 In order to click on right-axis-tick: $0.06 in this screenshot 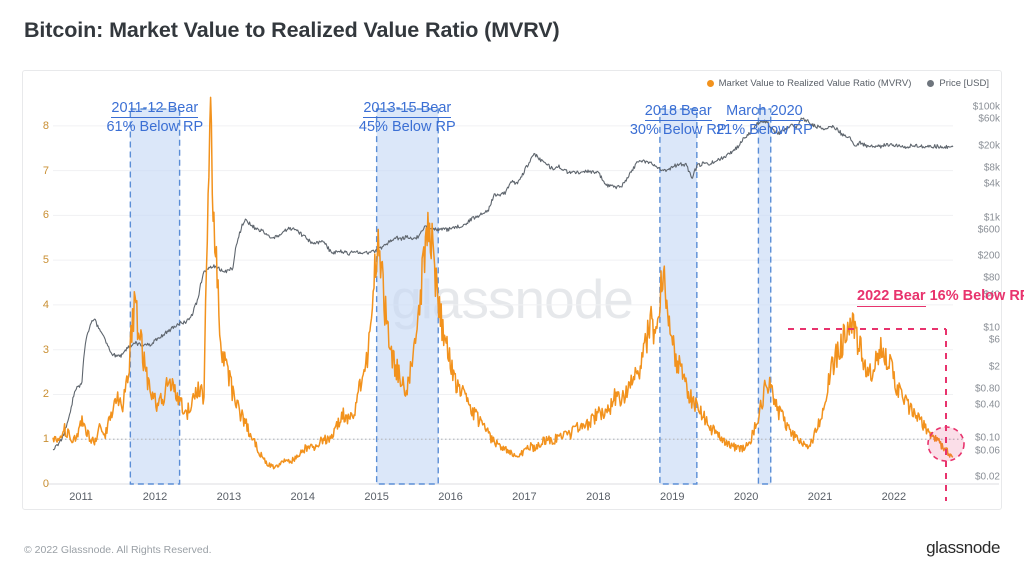, I will do `click(987, 451)`.